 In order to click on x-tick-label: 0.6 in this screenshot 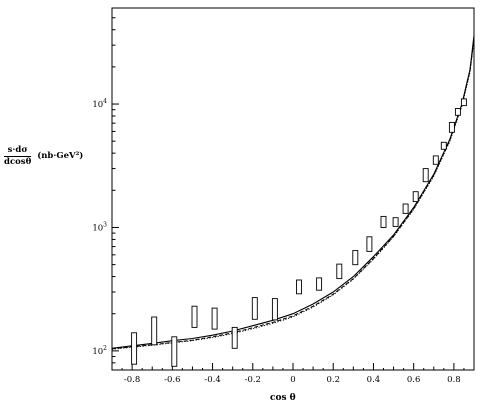, I will do `click(414, 380)`.